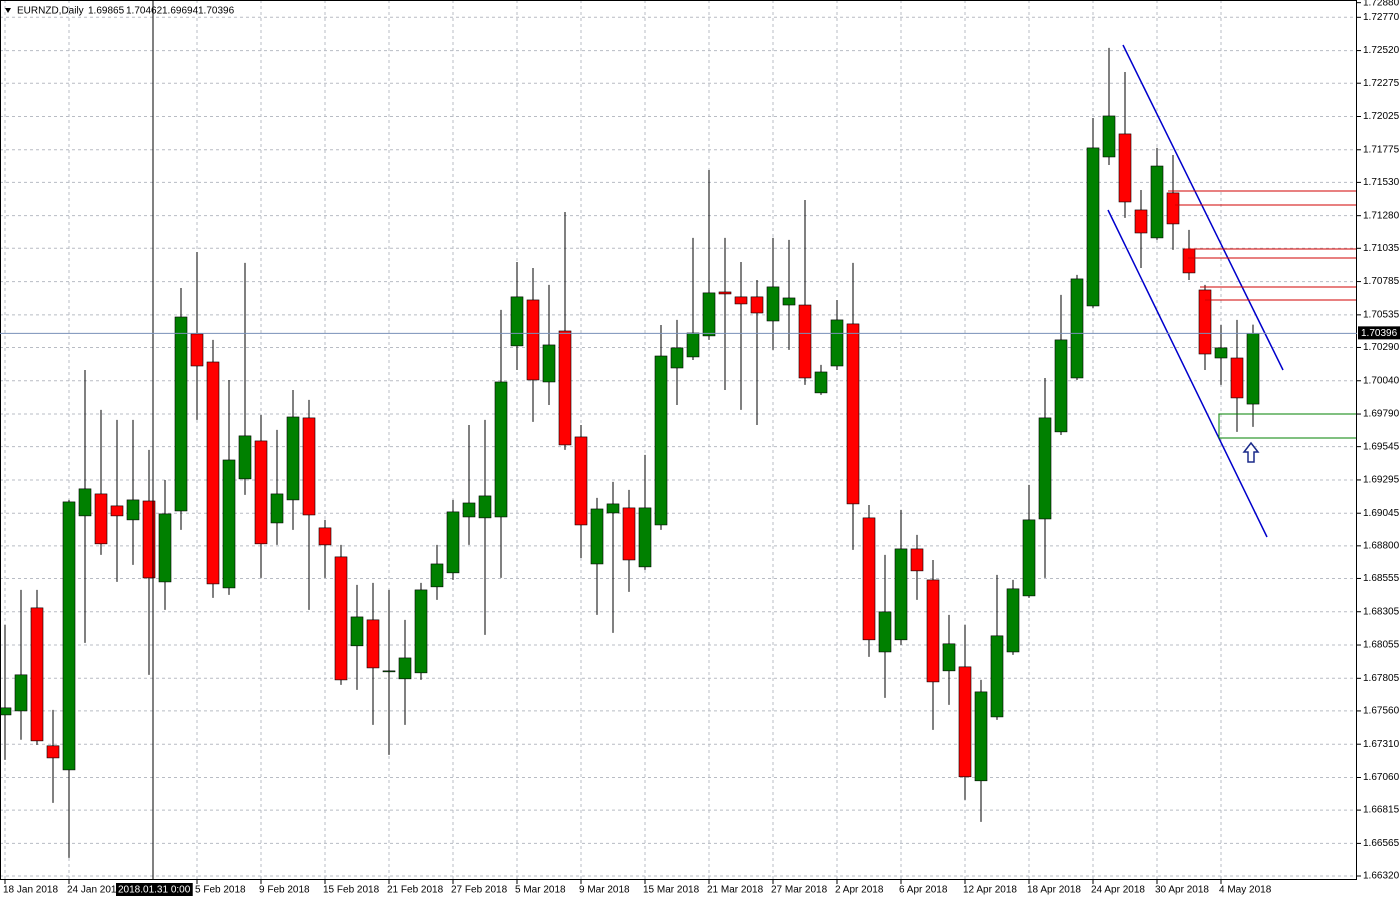 The image size is (1400, 900). Describe the element at coordinates (1381, 215) in the screenshot. I see `y-tick-label: 1.71280` at that location.